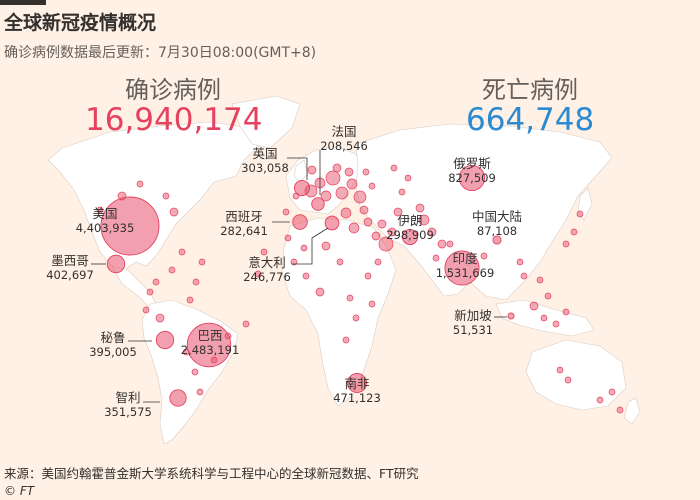 This screenshot has height=500, width=700. What do you see at coordinates (343, 131) in the screenshot?
I see `country-name-label: 法国` at bounding box center [343, 131].